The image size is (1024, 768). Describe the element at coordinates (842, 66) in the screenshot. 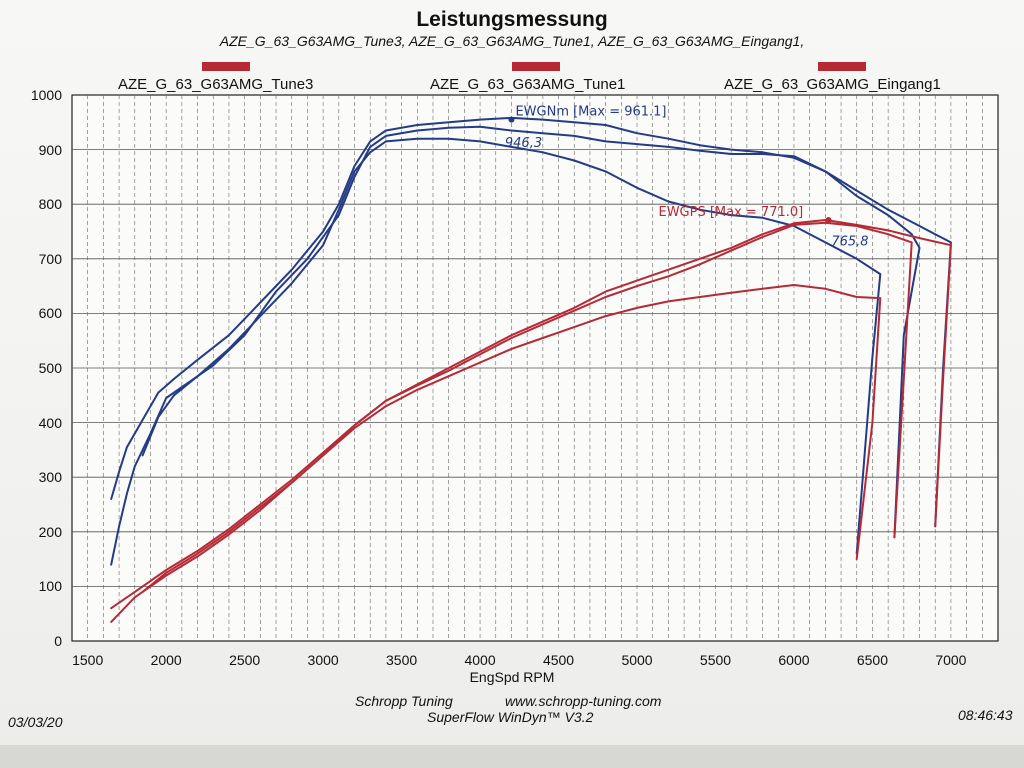

I see `legend-swatch-eingang1` at that location.